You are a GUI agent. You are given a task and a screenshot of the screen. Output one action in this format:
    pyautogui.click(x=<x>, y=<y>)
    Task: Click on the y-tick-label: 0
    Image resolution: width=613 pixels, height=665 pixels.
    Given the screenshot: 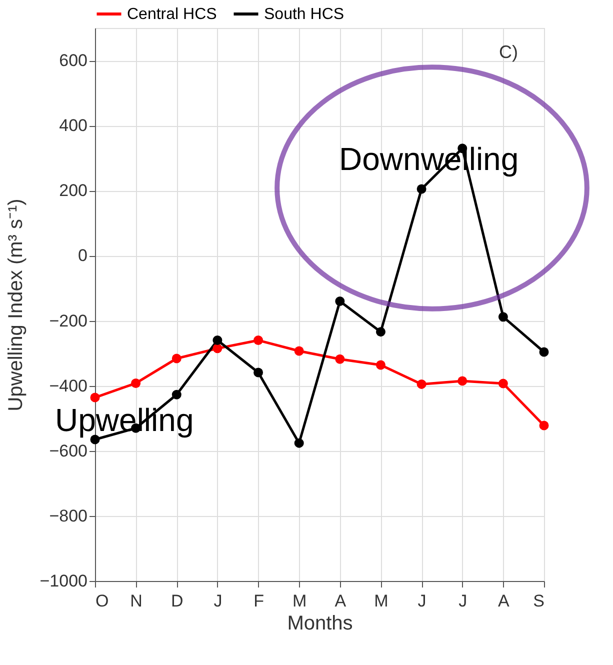 What is the action you would take?
    pyautogui.click(x=83, y=256)
    